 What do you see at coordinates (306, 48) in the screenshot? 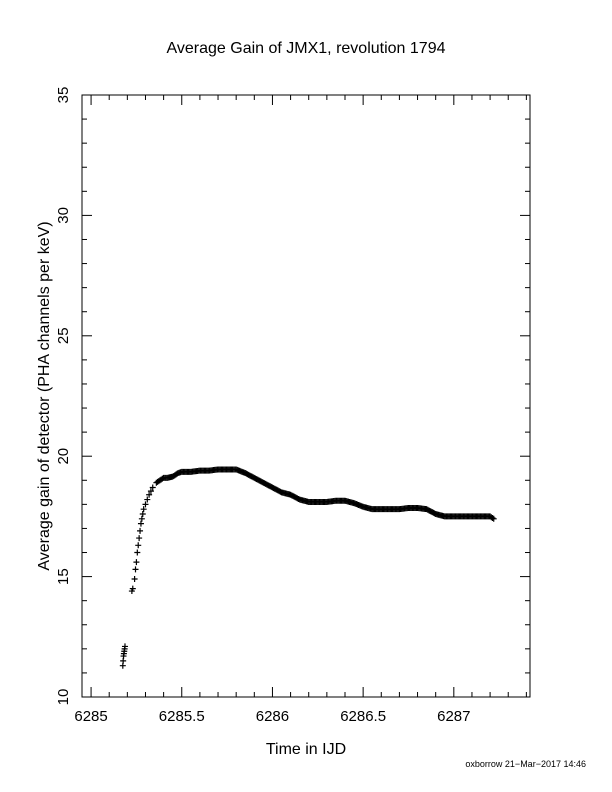
I see `chart-title: Average Gain of JMX1, revolution 1794` at bounding box center [306, 48].